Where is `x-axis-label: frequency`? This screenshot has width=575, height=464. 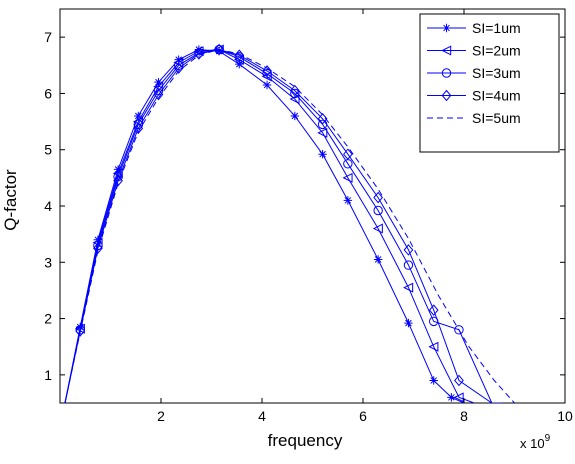 x-axis-label: frequency is located at coordinates (305, 440).